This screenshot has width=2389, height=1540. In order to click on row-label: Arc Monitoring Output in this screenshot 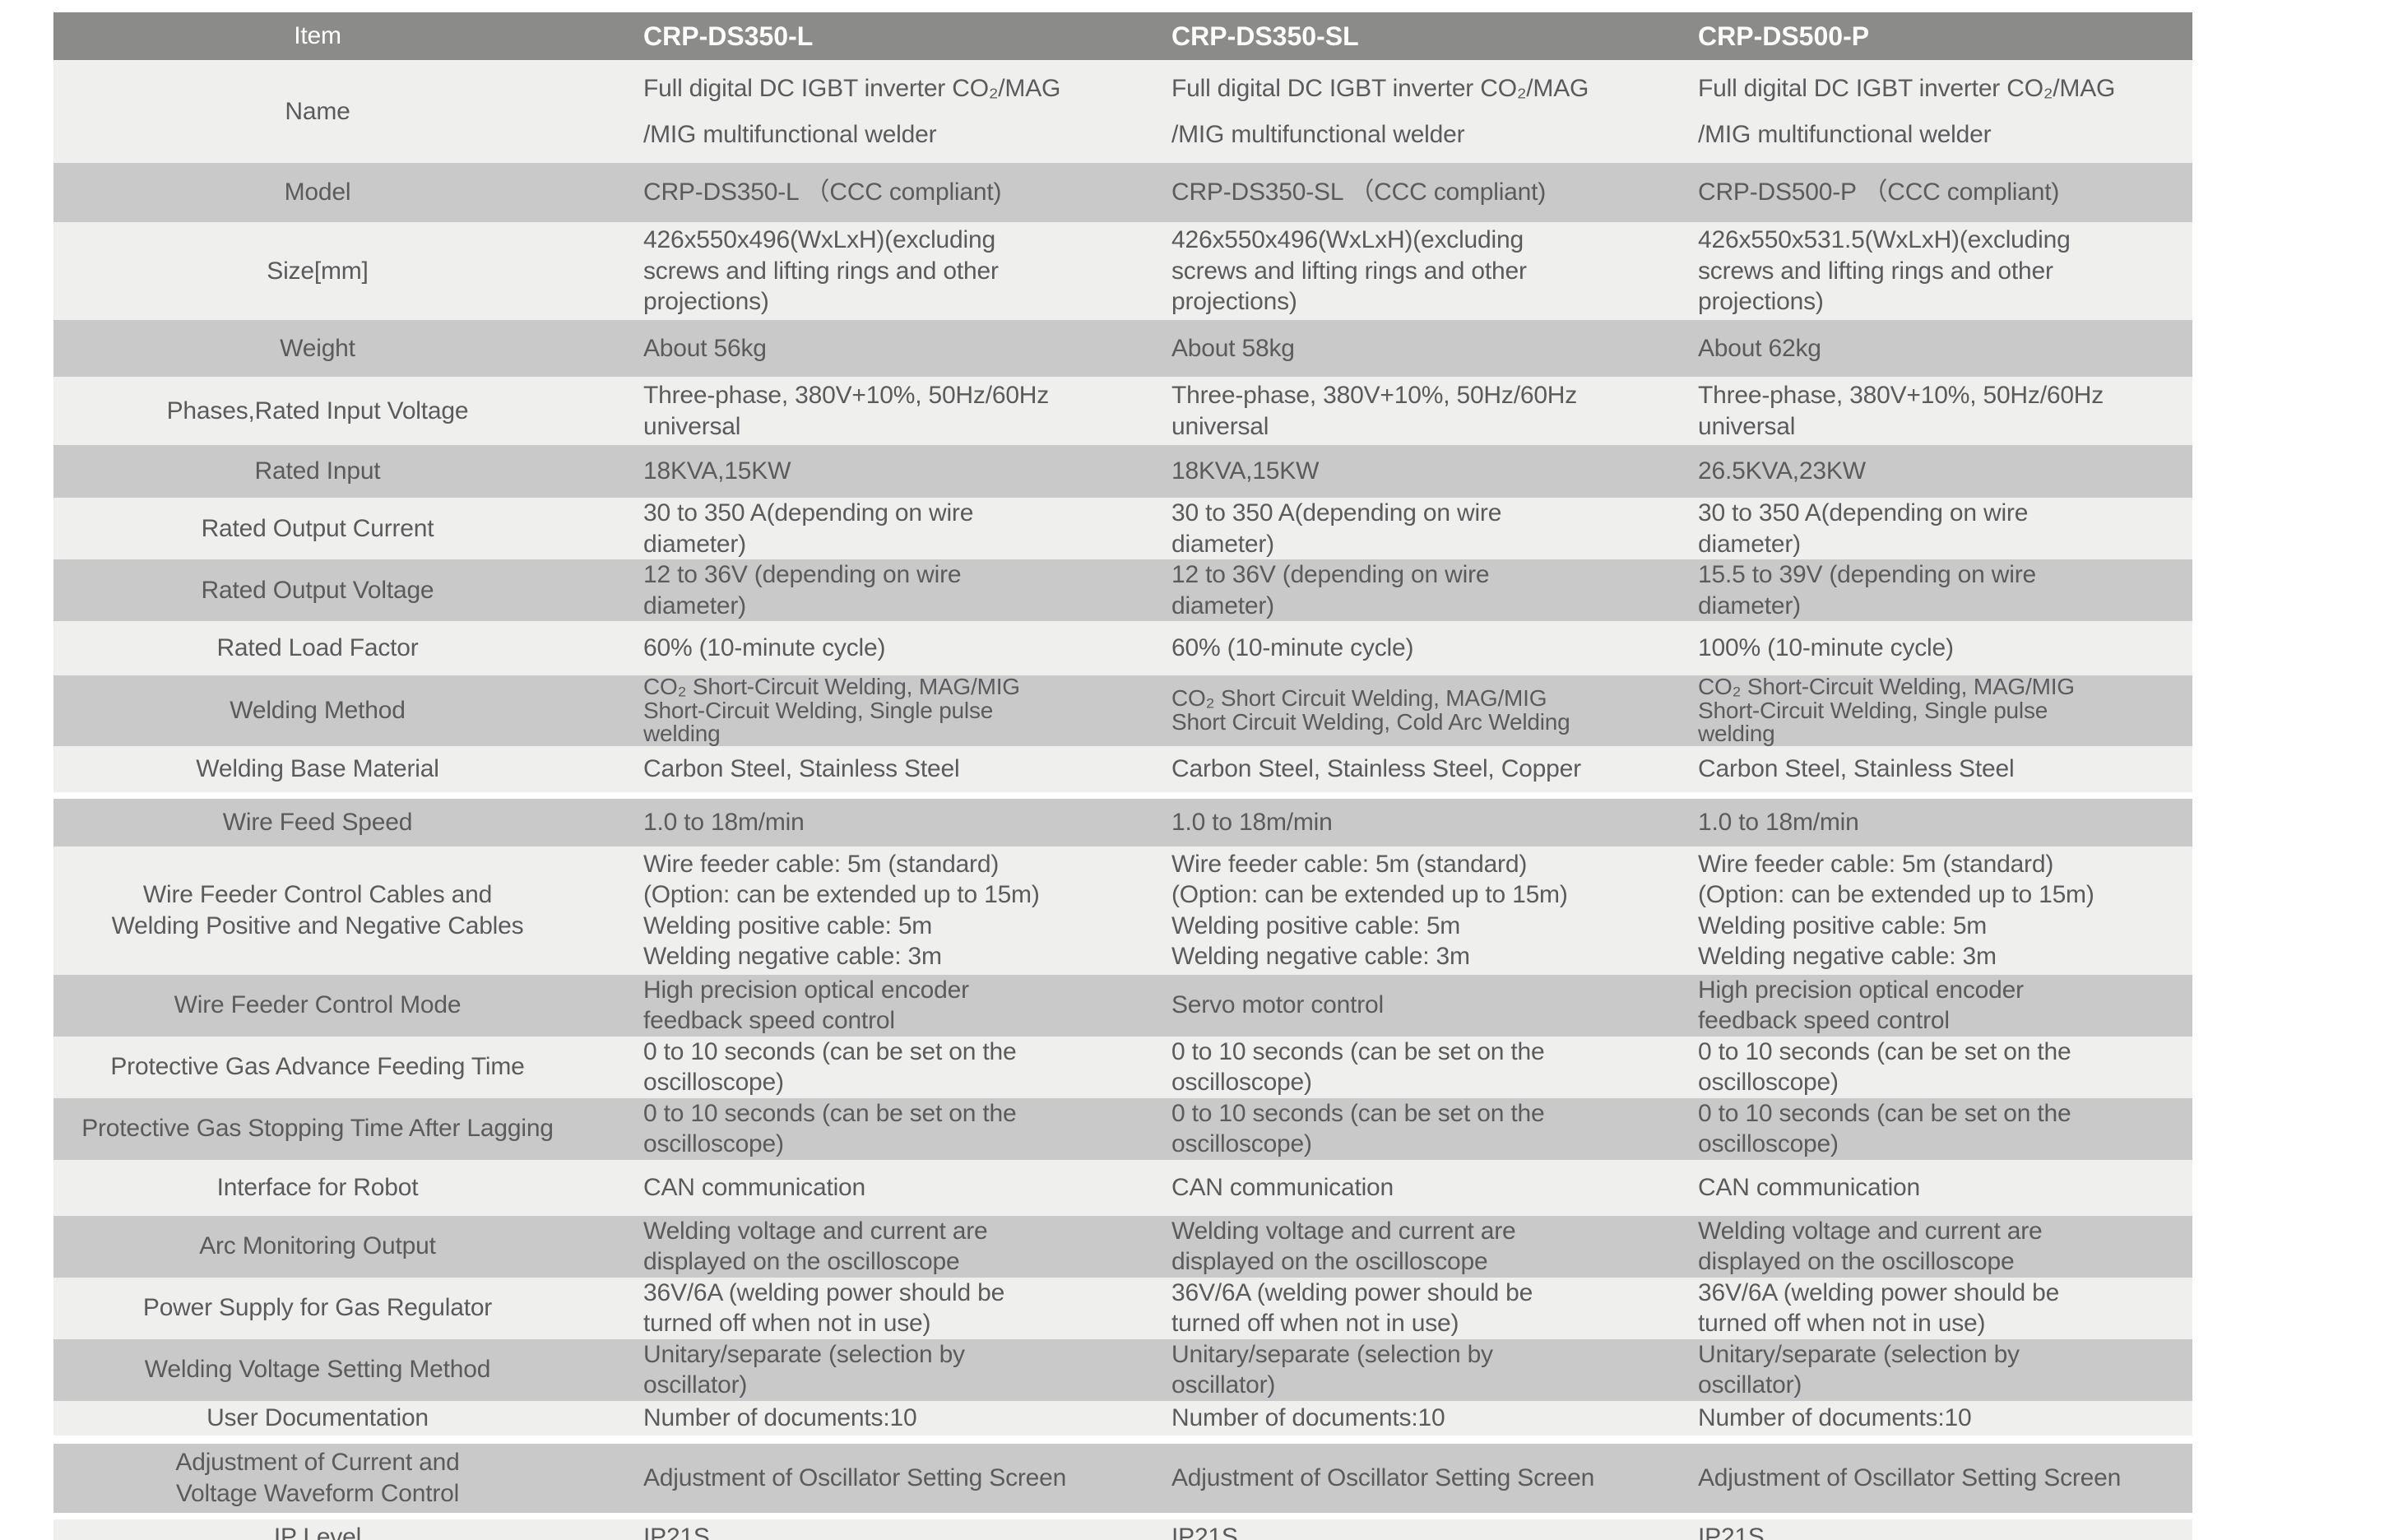, I will do `click(318, 1246)`.